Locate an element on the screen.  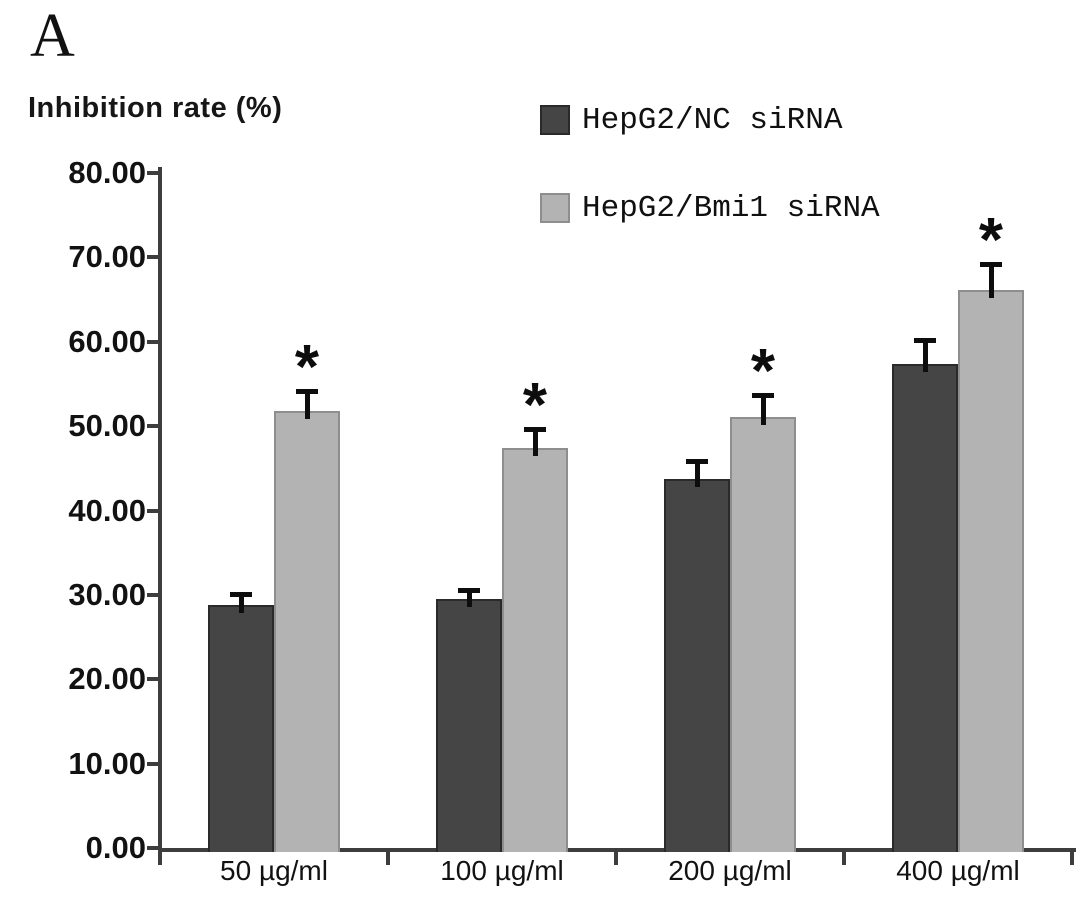
y-tick-label: 80.00 is located at coordinates (107, 172).